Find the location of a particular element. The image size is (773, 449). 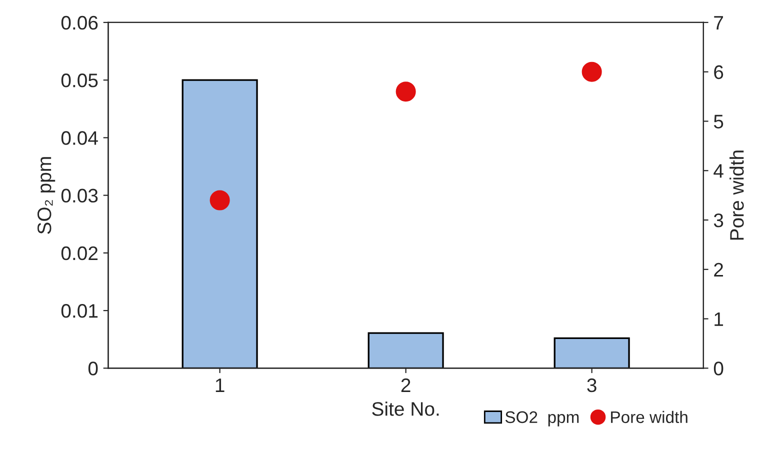

x-tick-label: 1 is located at coordinates (220, 385).